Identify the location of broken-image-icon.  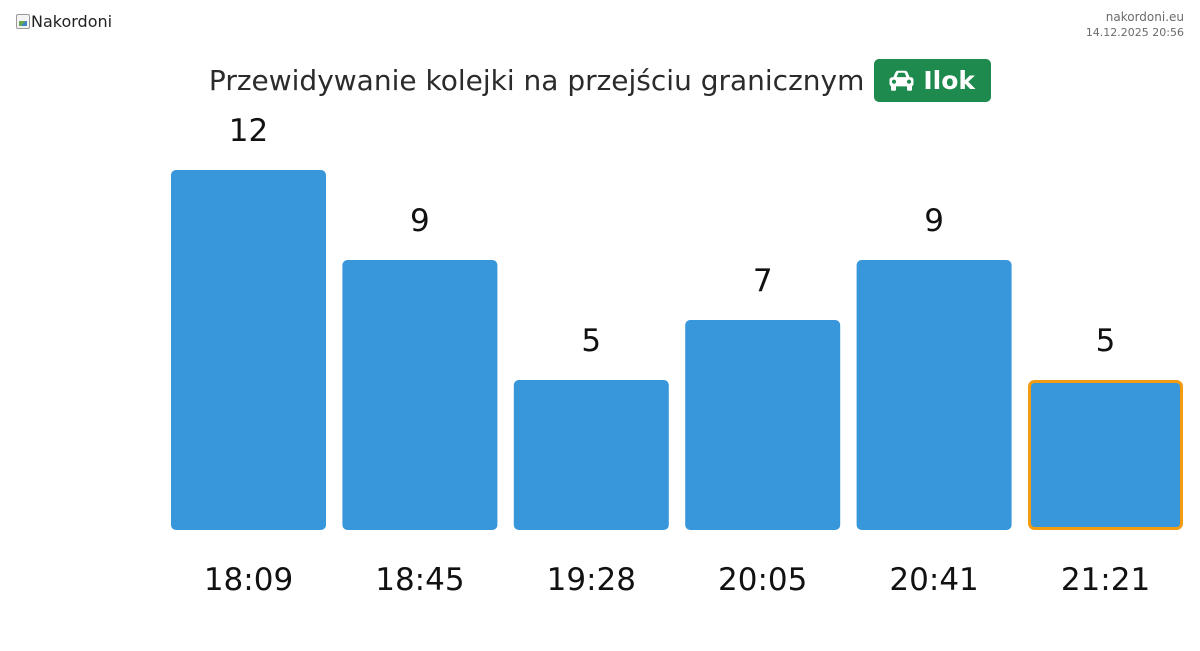
(23, 21).